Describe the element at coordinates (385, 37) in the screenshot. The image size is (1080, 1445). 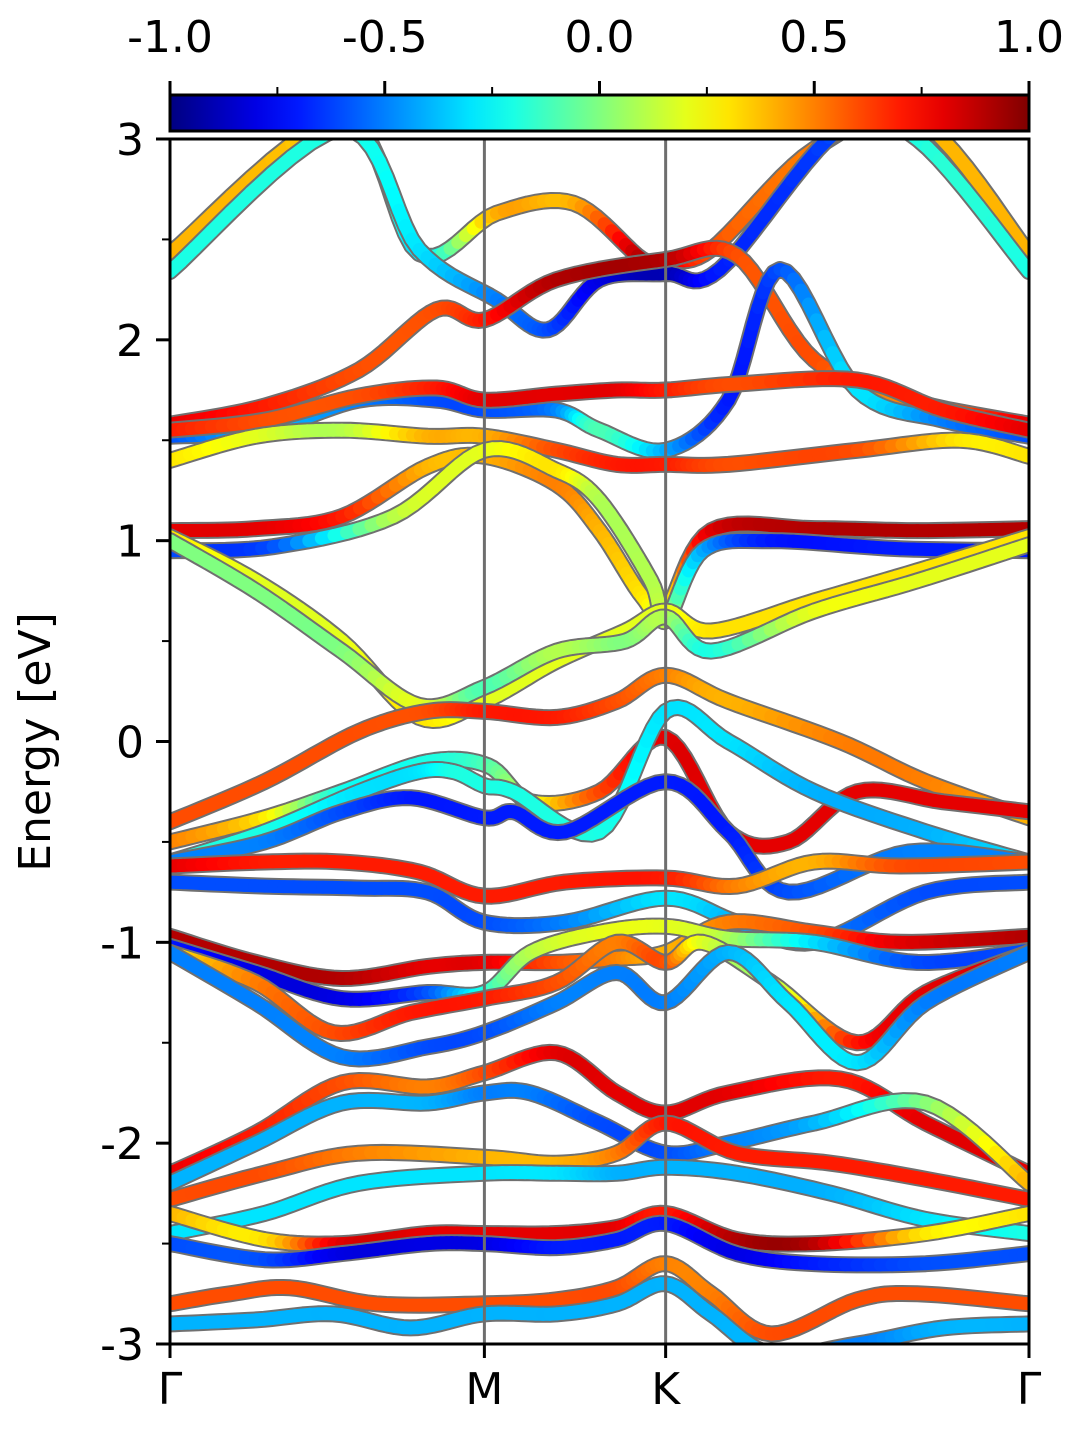
I see `colorbar-tick-label: -0.5` at that location.